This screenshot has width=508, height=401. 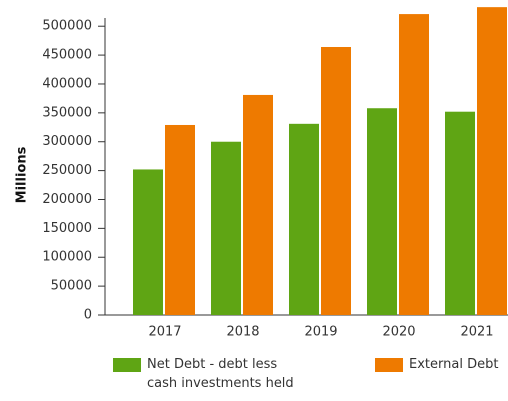 I want to click on y-tick-label: 500000, so click(x=67, y=26).